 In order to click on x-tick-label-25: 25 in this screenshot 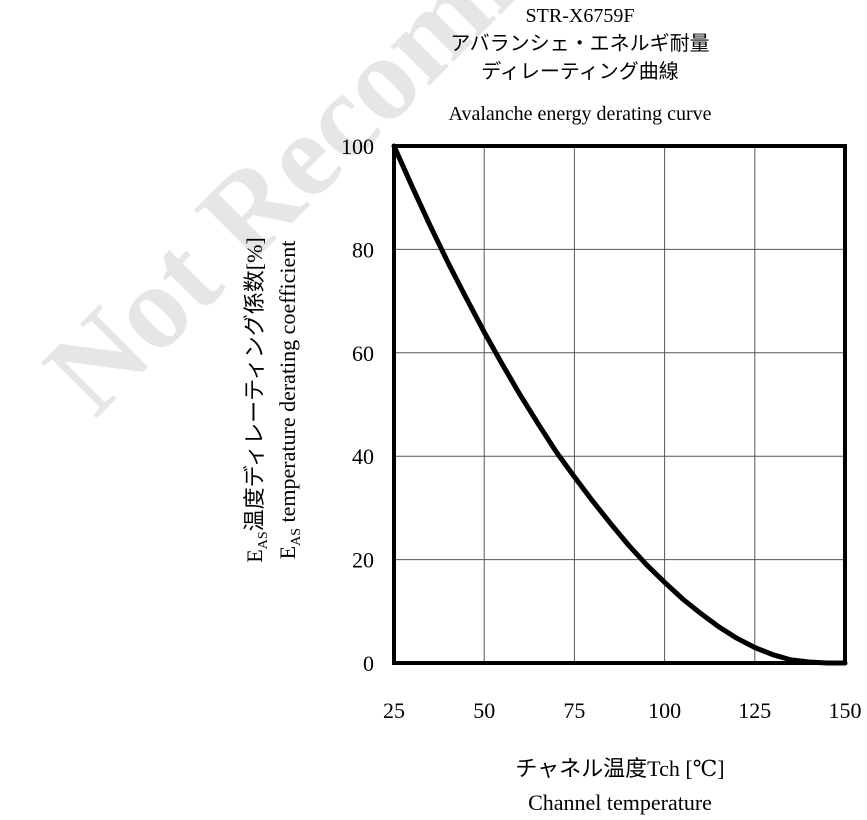, I will do `click(394, 710)`.